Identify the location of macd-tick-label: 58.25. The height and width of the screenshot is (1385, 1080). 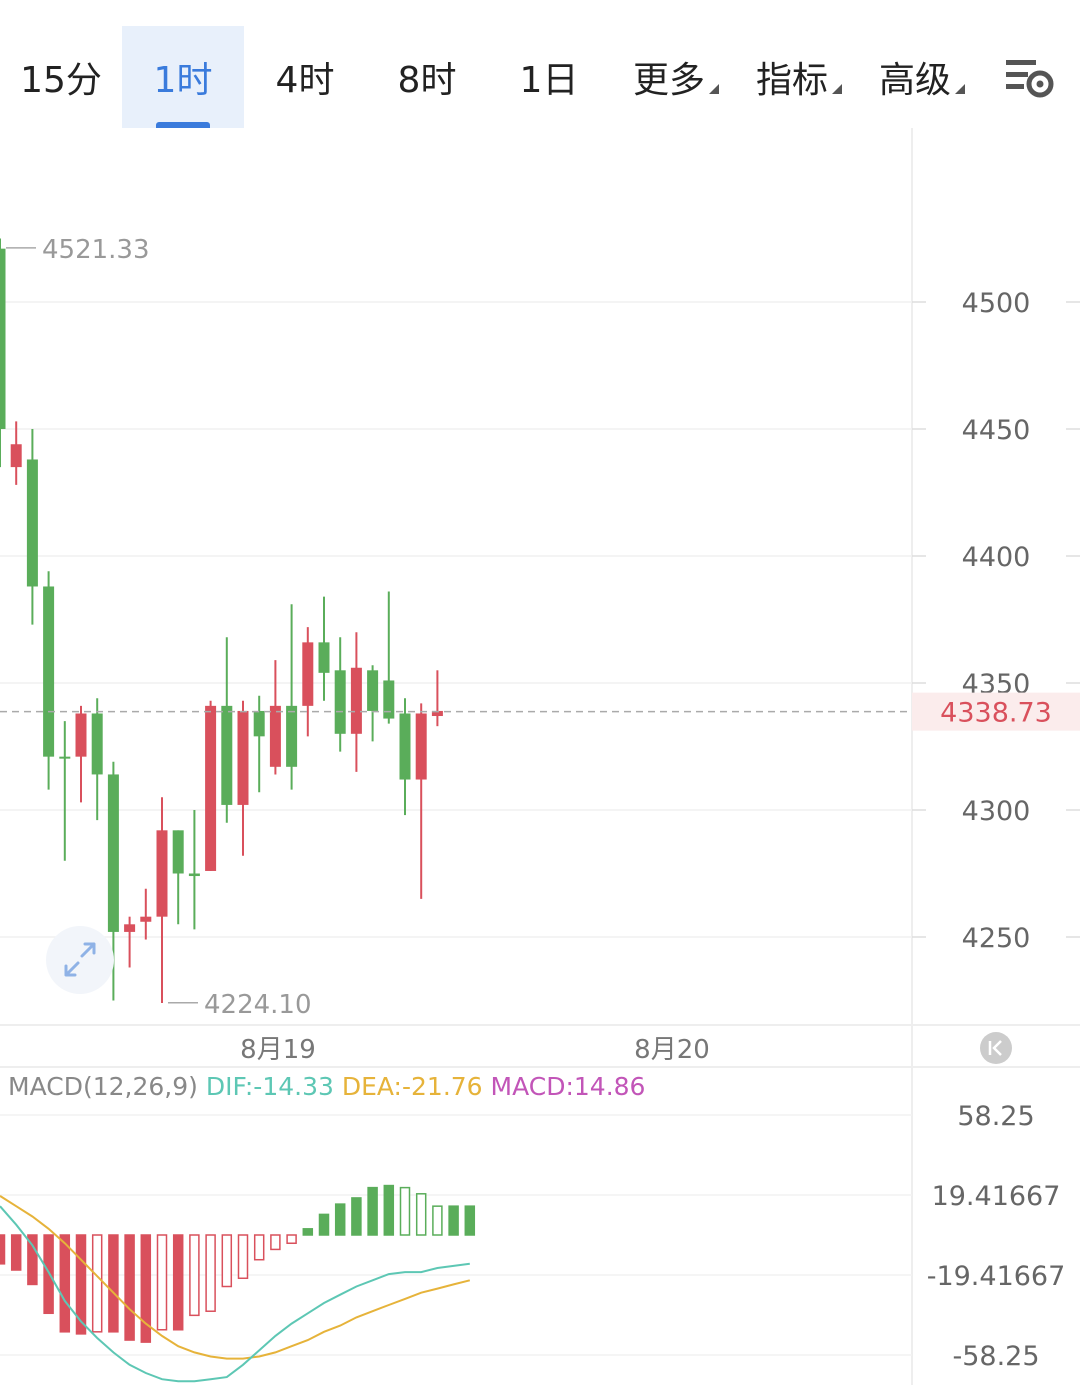
(995, 1116).